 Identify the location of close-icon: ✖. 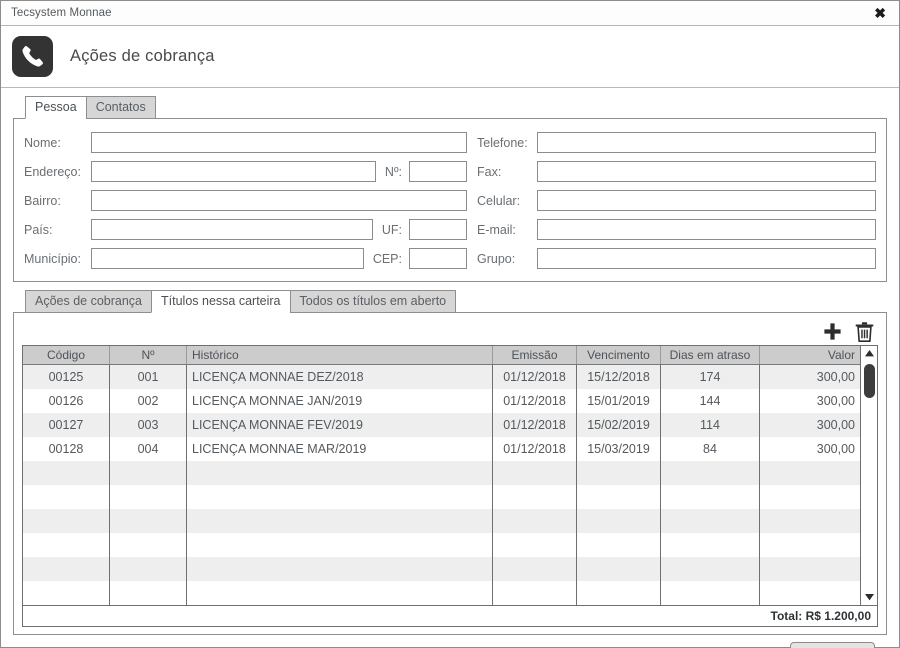
(880, 13).